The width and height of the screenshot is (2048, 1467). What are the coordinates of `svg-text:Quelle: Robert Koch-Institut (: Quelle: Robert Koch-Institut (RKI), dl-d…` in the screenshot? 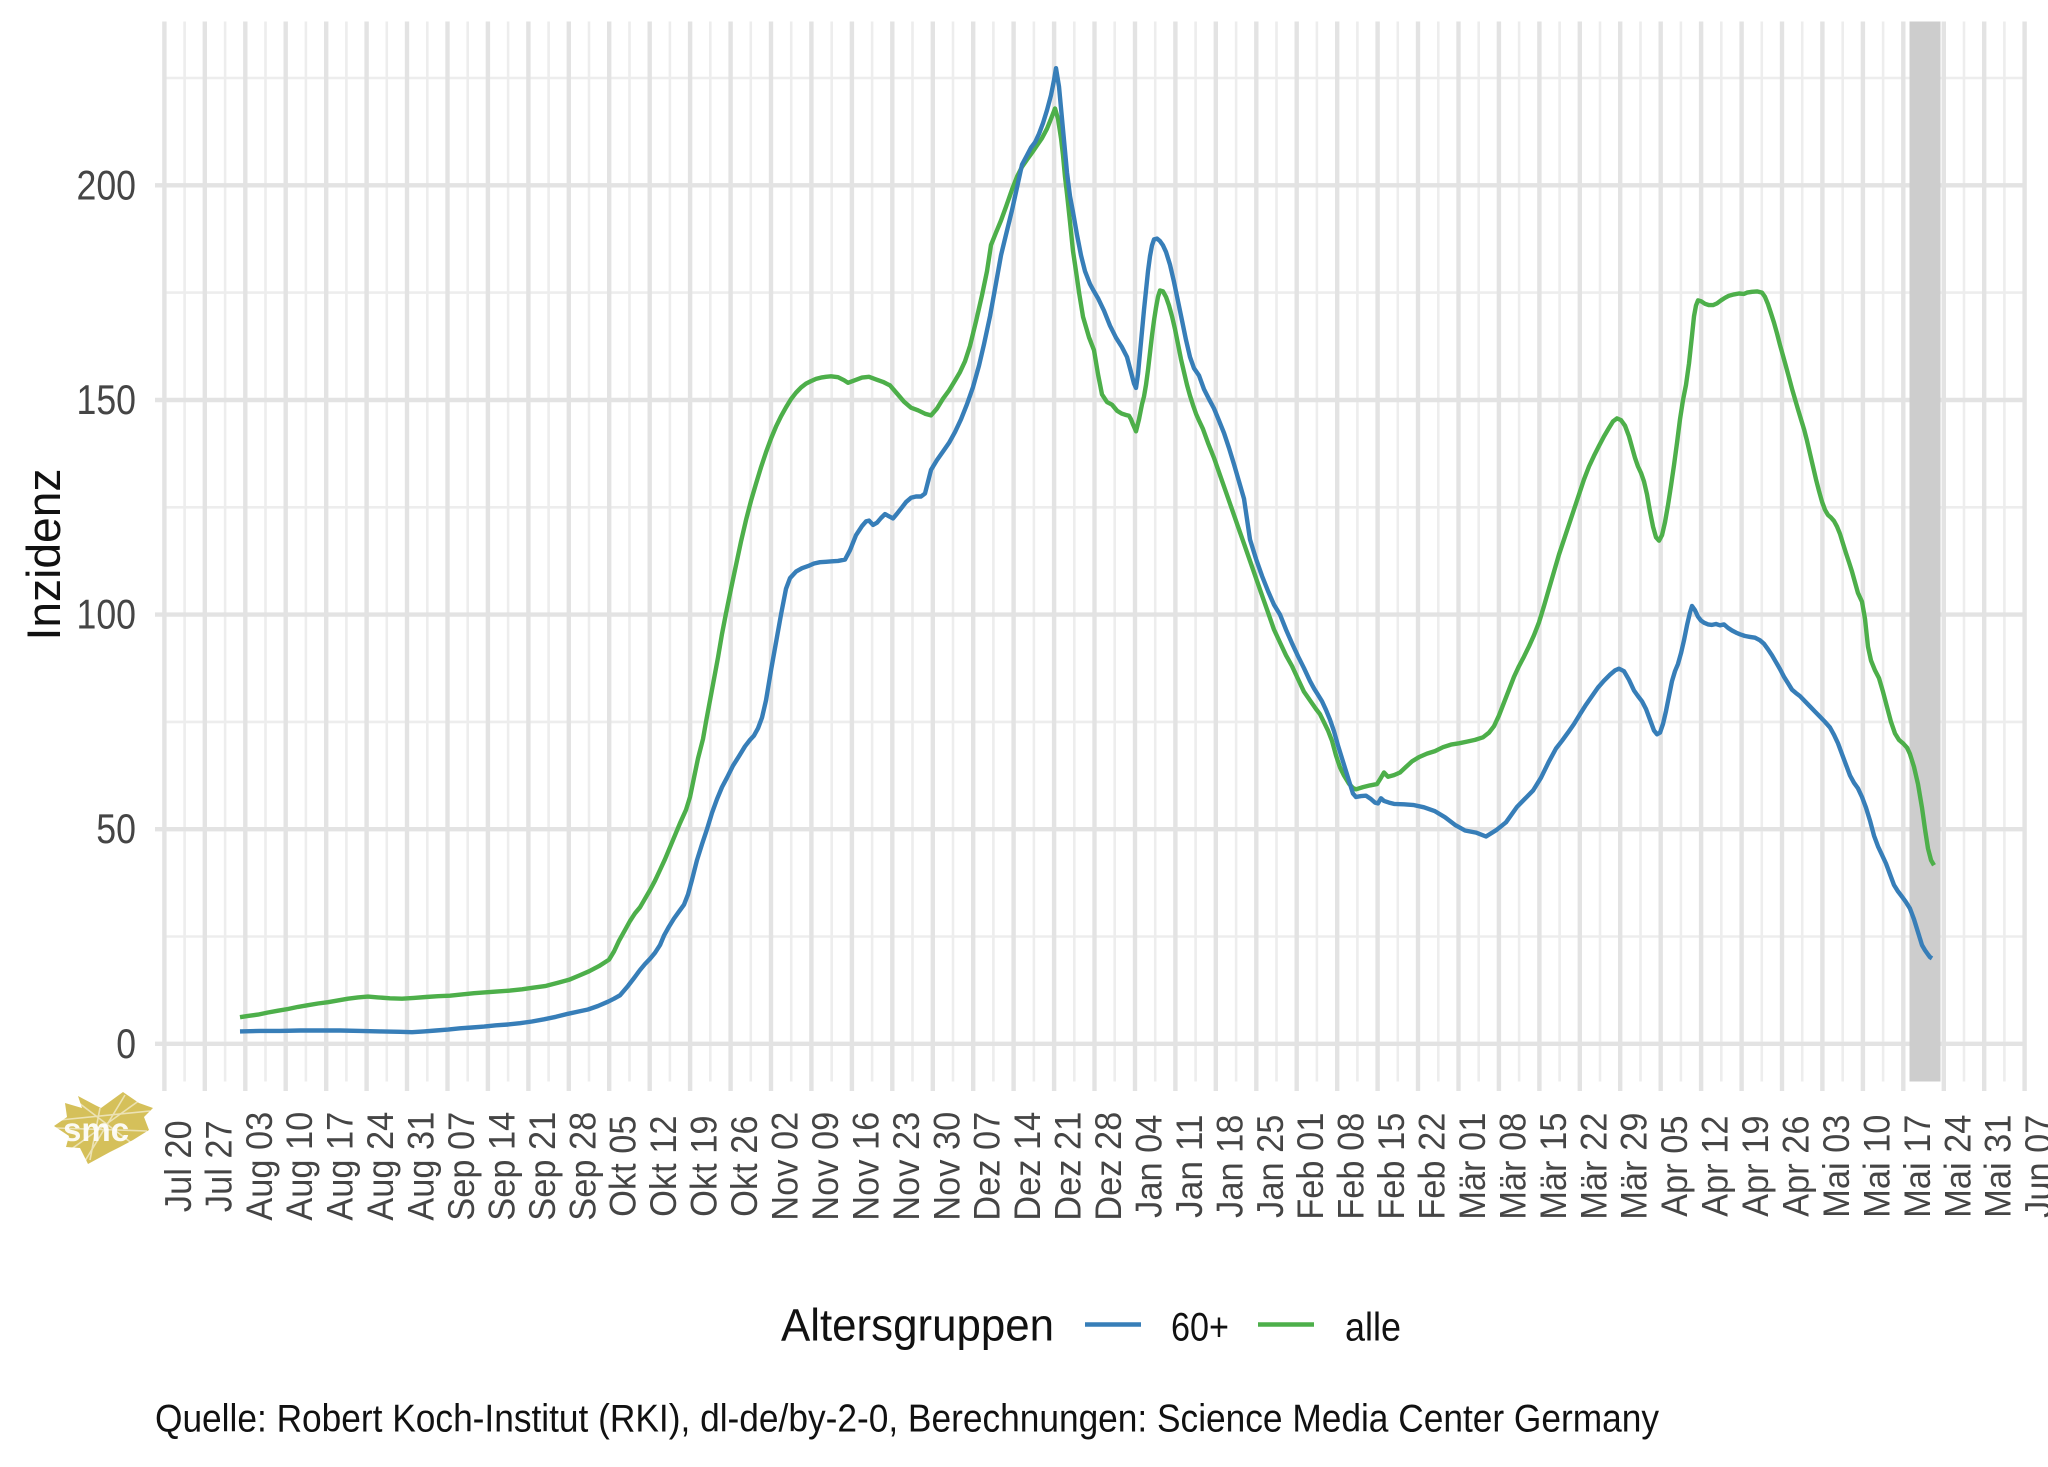 It's located at (907, 1419).